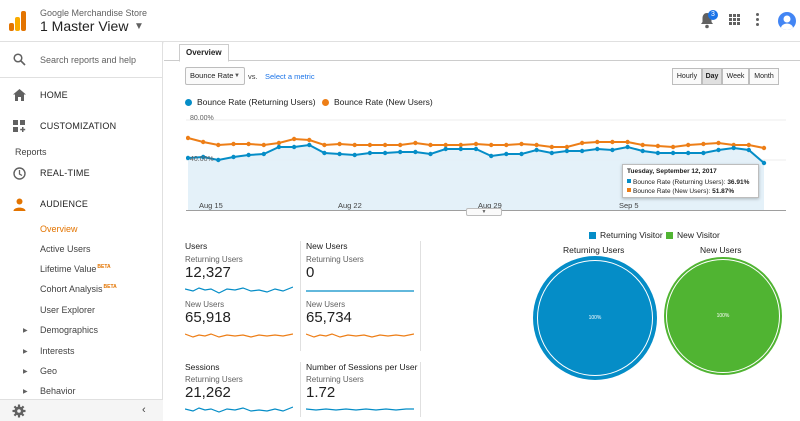  I want to click on granularity-month: Month, so click(764, 76).